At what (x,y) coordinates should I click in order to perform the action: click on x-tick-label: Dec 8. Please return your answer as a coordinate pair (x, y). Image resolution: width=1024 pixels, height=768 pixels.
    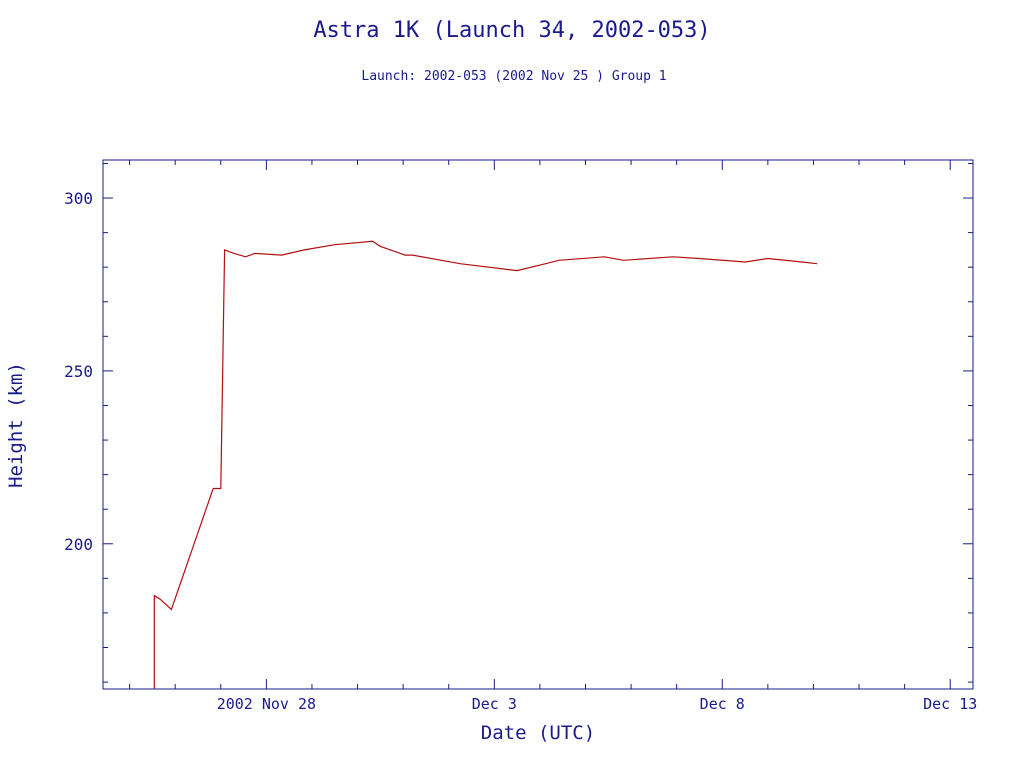
    Looking at the image, I should click on (722, 704).